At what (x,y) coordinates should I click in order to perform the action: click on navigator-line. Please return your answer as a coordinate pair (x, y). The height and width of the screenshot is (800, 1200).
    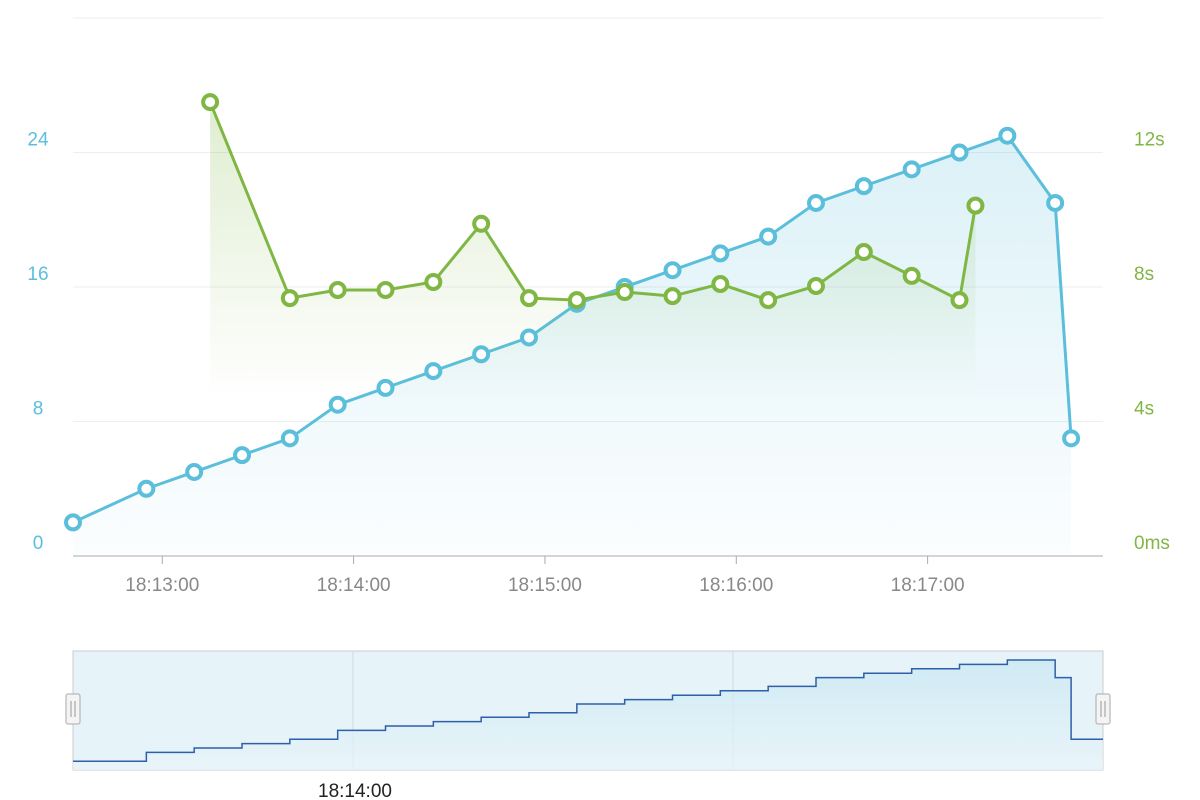
    Looking at the image, I should click on (588, 710).